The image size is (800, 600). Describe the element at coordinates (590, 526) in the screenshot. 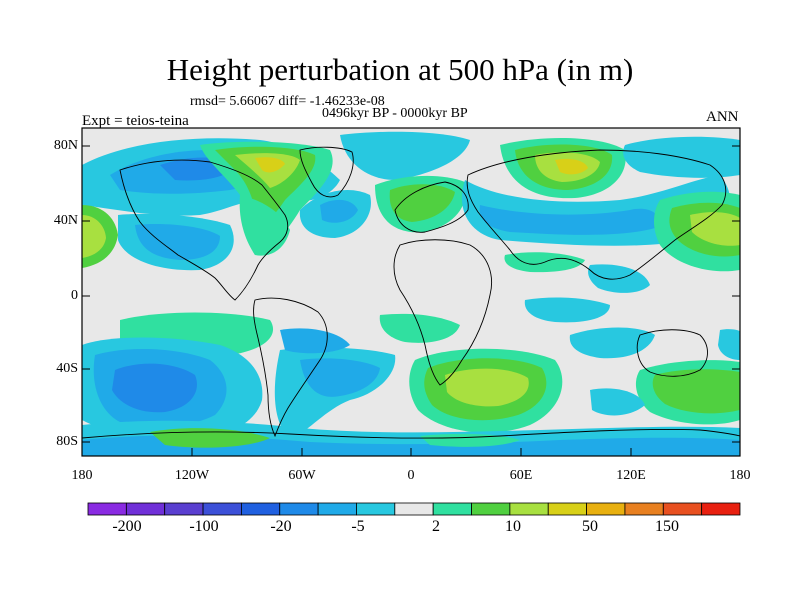

I see `colorbar-label: 50` at that location.